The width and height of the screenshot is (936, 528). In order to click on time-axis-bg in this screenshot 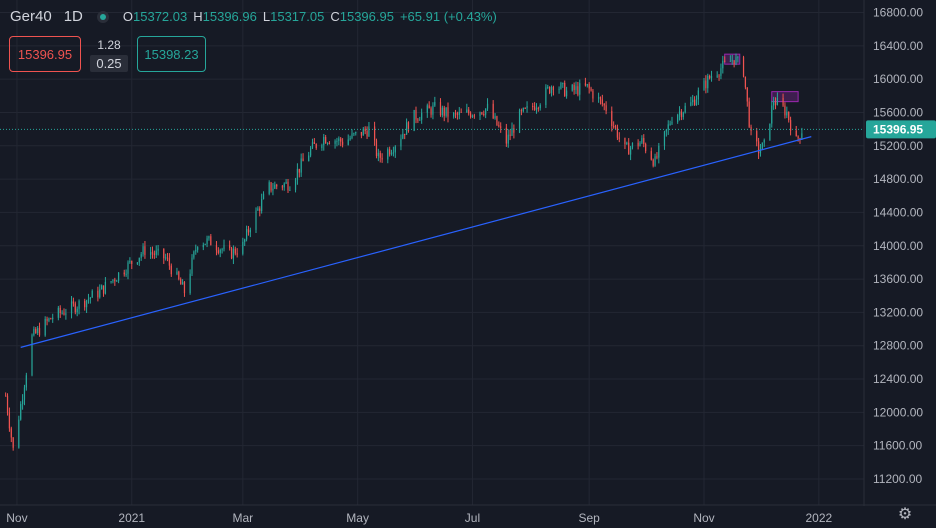, I will do `click(468, 517)`.